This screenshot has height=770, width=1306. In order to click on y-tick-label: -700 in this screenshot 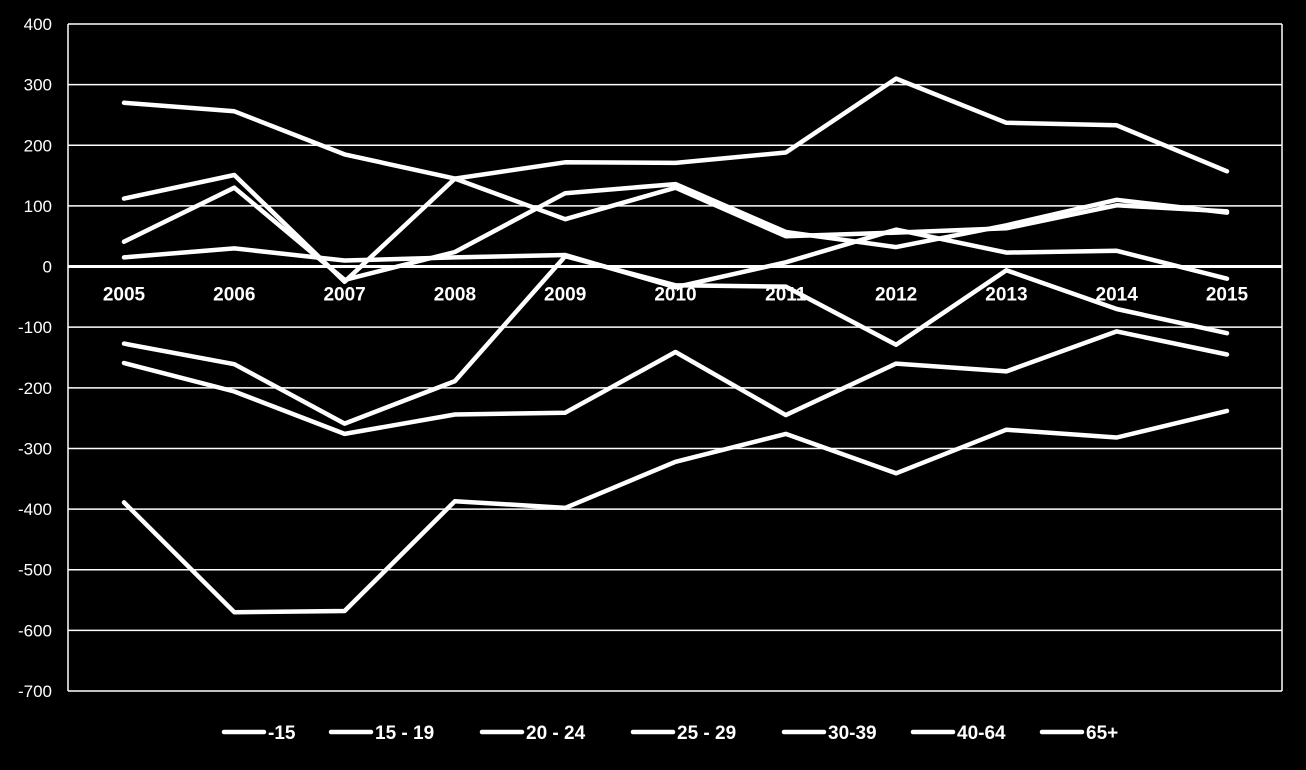, I will do `click(35, 691)`.